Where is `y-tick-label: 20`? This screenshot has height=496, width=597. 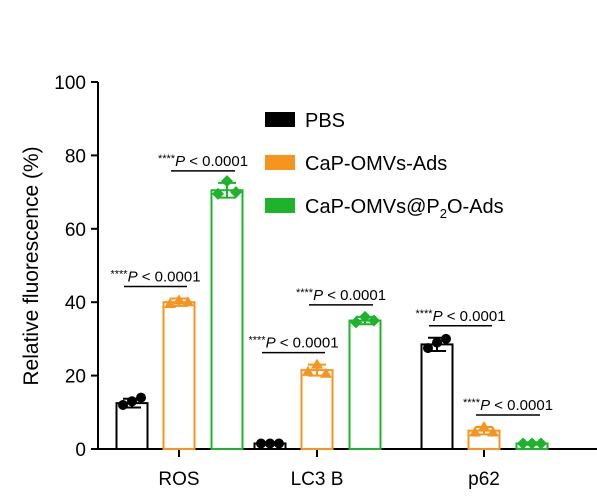 y-tick-label: 20 is located at coordinates (75, 377).